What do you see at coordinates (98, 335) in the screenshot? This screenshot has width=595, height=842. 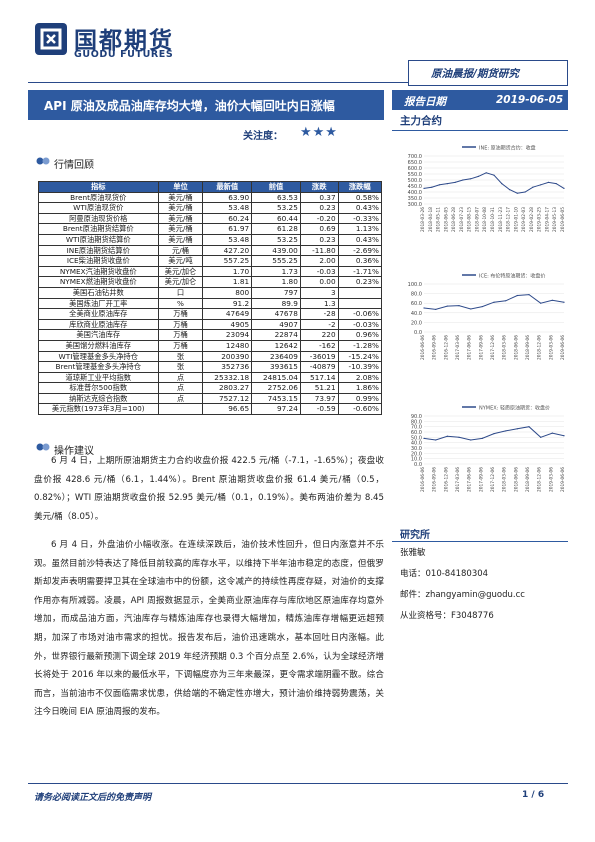 I see `table-cell-indicator: 美国汽油库存` at bounding box center [98, 335].